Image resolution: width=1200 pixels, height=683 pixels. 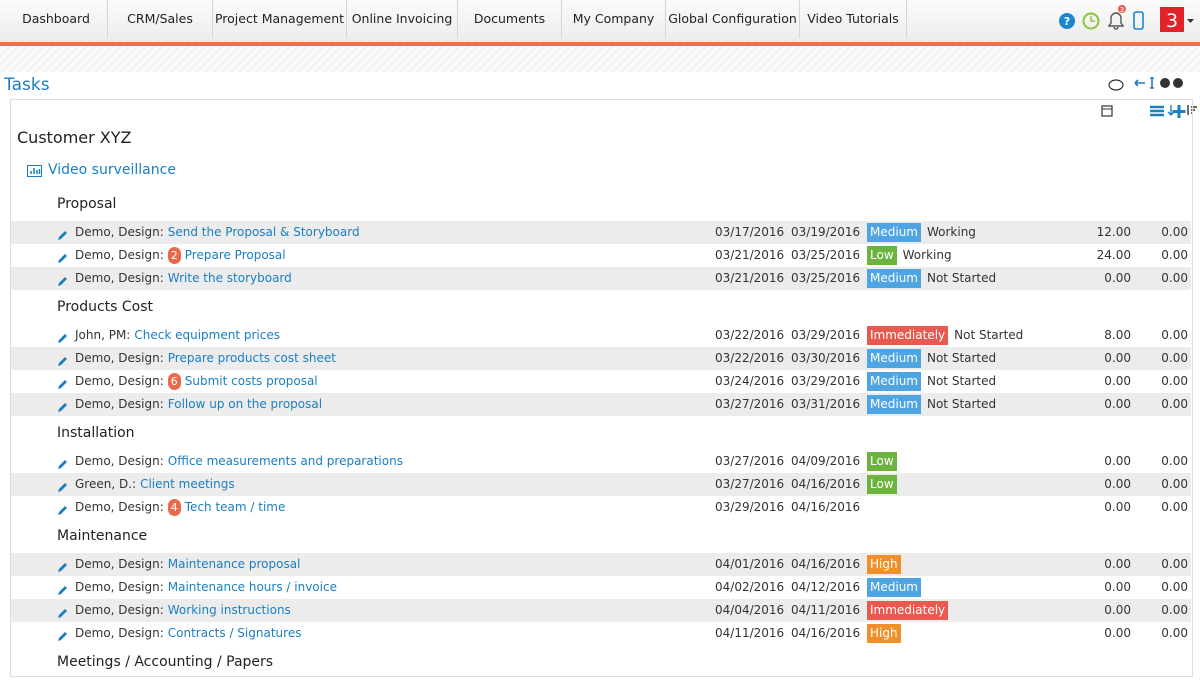 I want to click on start-date: 03/17/2016, so click(x=750, y=232).